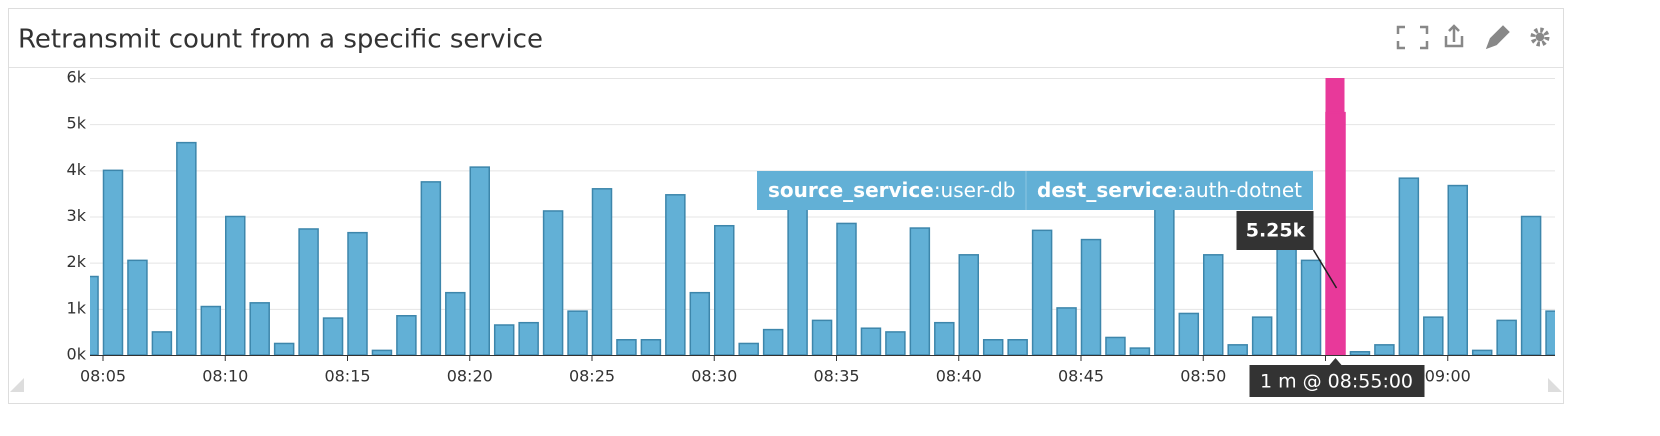  Describe the element at coordinates (714, 376) in the screenshot. I see `x-tick-label: 08:30` at that location.